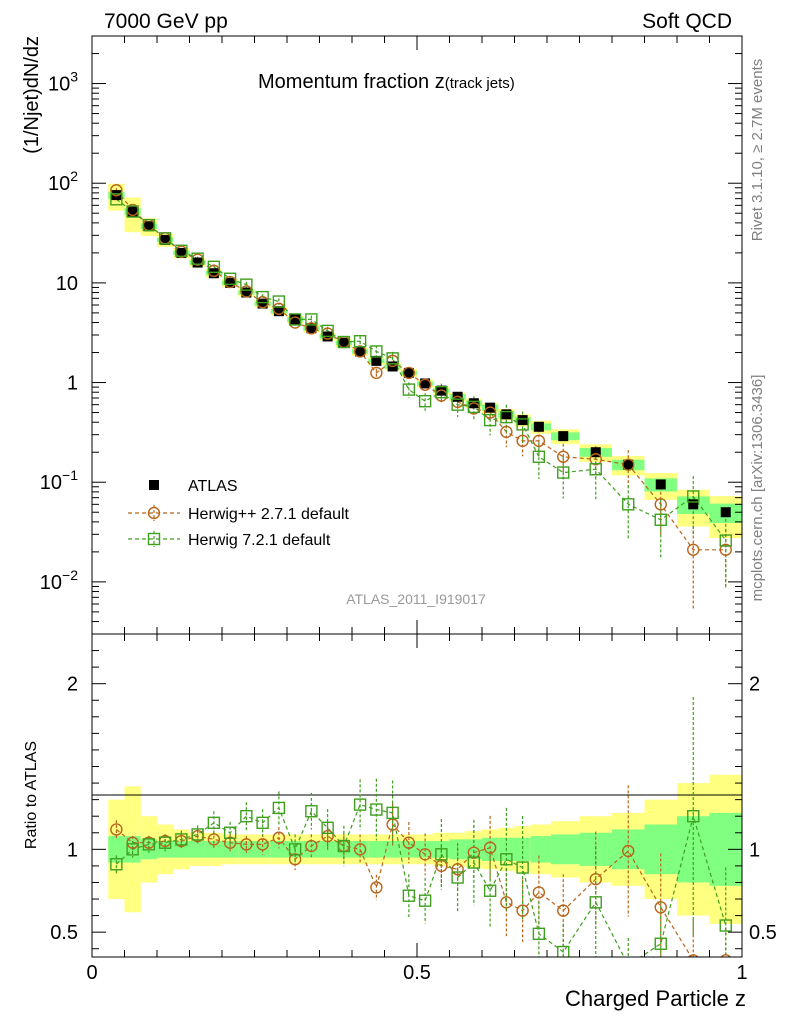 The width and height of the screenshot is (786, 1024). What do you see at coordinates (74, 176) in the screenshot?
I see `main-y-tick-label-exponent: 2` at bounding box center [74, 176].